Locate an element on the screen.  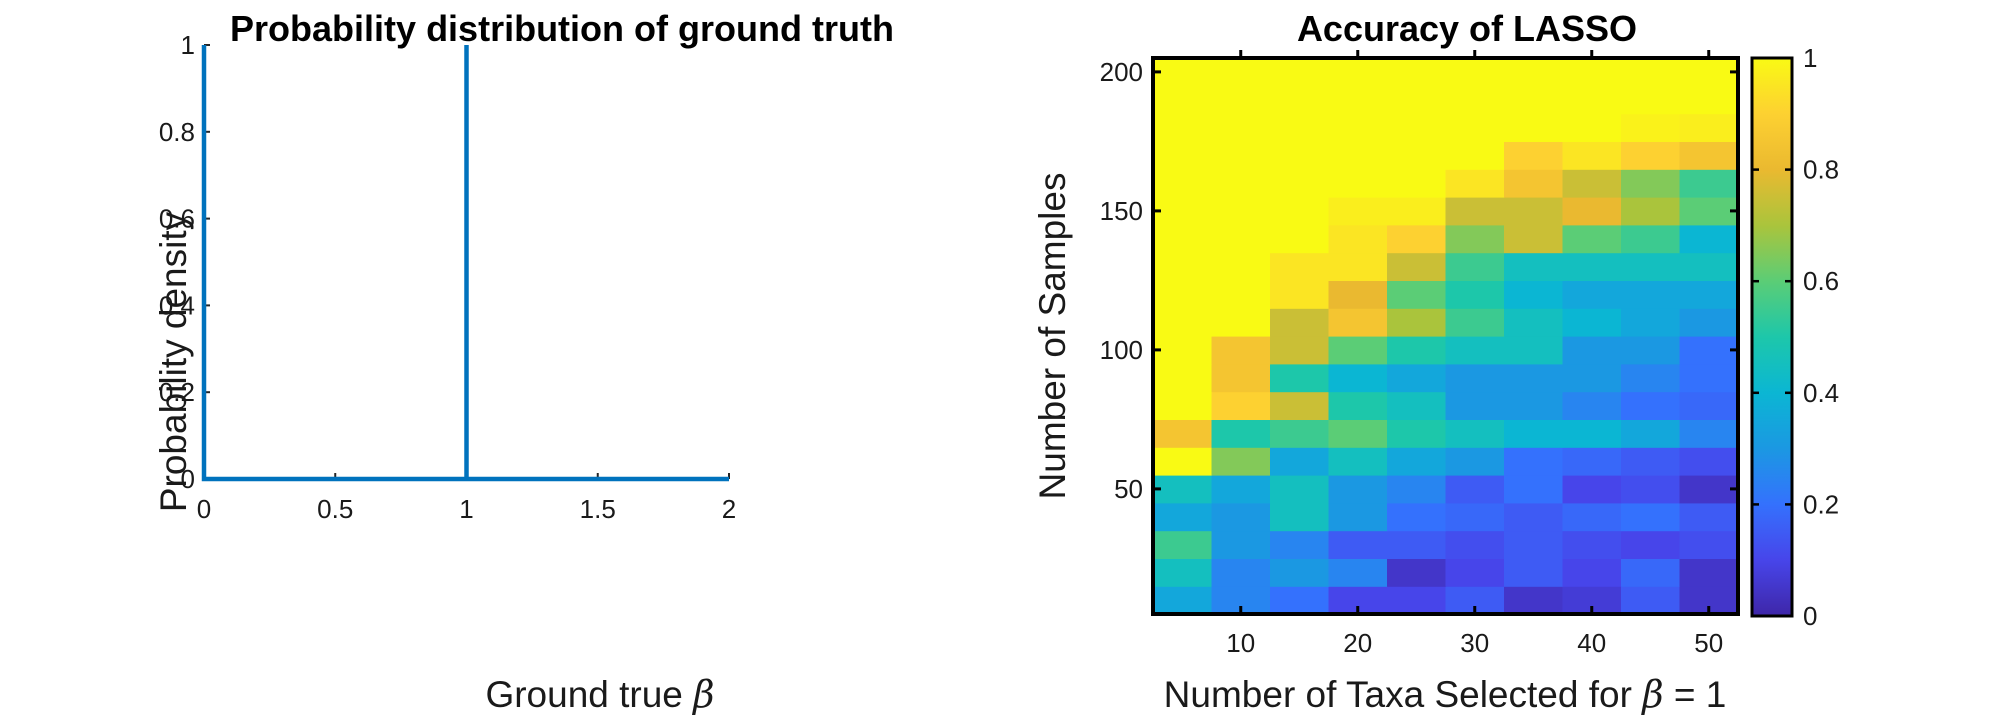
left-y-axis-label: Probability density is located at coordinates (173, 361).